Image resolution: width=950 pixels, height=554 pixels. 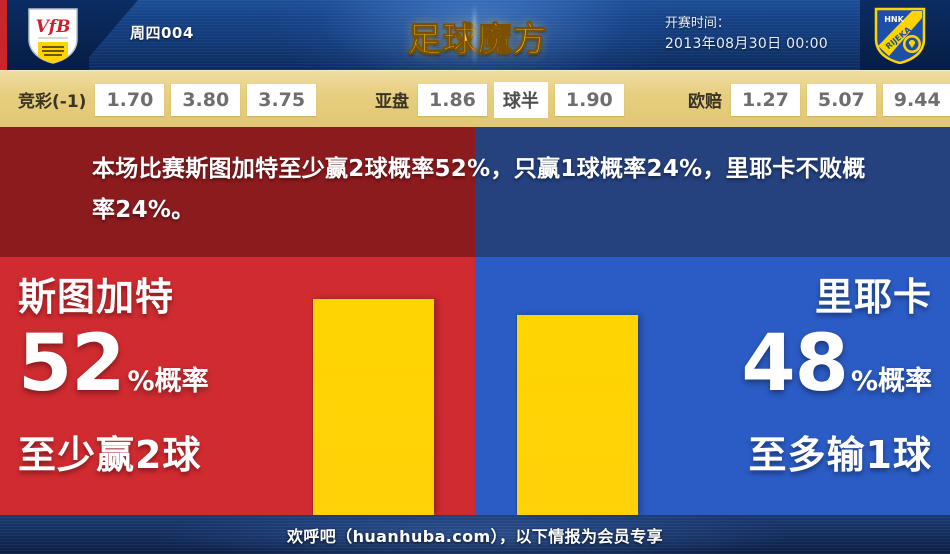 What do you see at coordinates (520, 99) in the screenshot?
I see `odds-handicap-label: 球半` at bounding box center [520, 99].